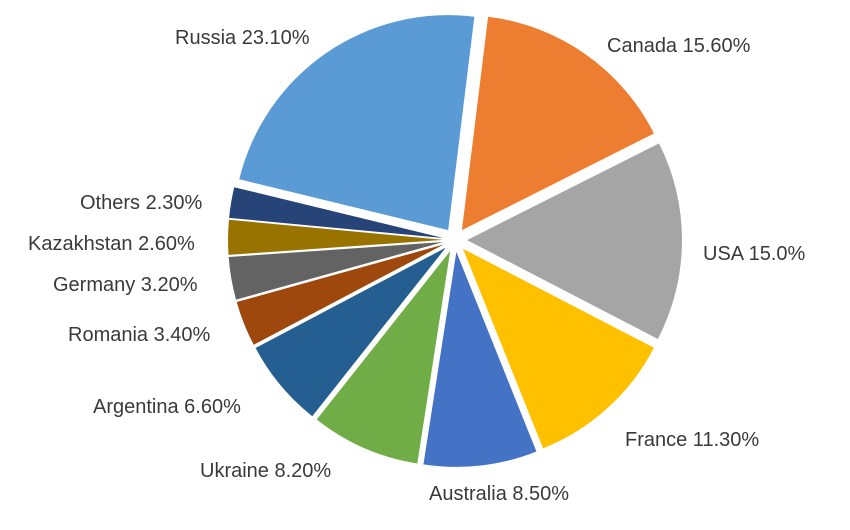 Image resolution: width=850 pixels, height=530 pixels. I want to click on label-argentina: Argentina 6.60%, so click(167, 407).